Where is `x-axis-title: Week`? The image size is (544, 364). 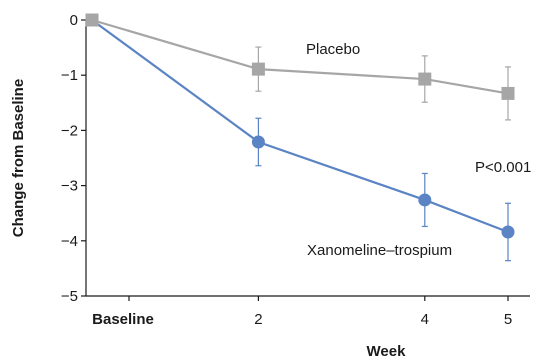
x-axis-title: Week is located at coordinates (387, 351).